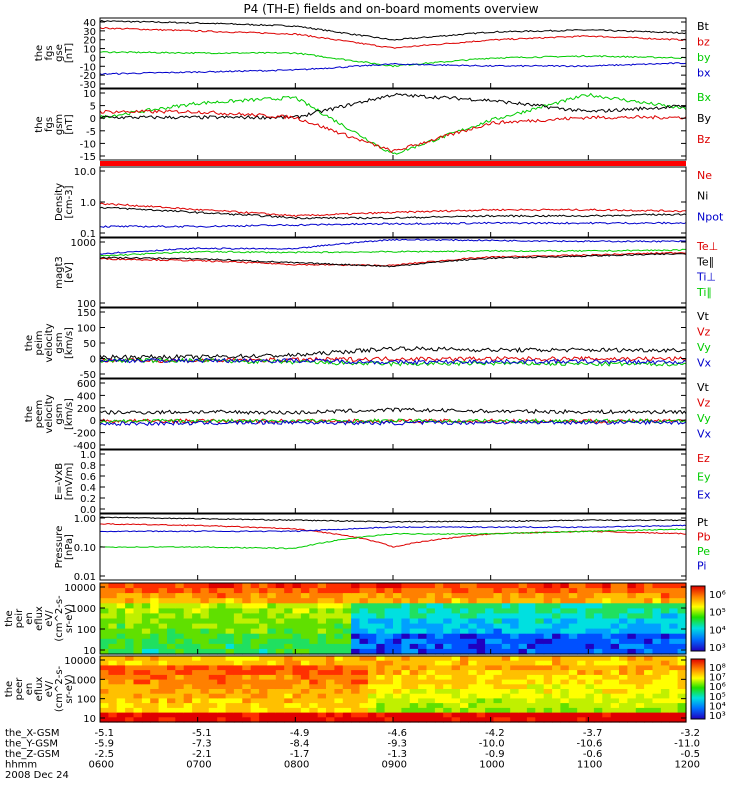 Image resolution: width=750 pixels, height=800 pixels. What do you see at coordinates (397, 733) in the screenshot?
I see `footer-value: -4.6` at bounding box center [397, 733].